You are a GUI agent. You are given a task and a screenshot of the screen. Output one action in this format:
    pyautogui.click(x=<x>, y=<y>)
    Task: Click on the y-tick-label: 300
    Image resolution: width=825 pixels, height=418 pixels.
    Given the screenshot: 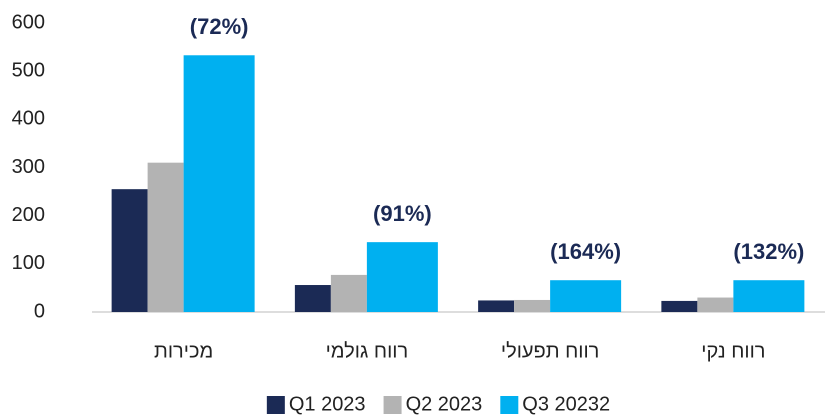 What is the action you would take?
    pyautogui.click(x=28, y=167)
    